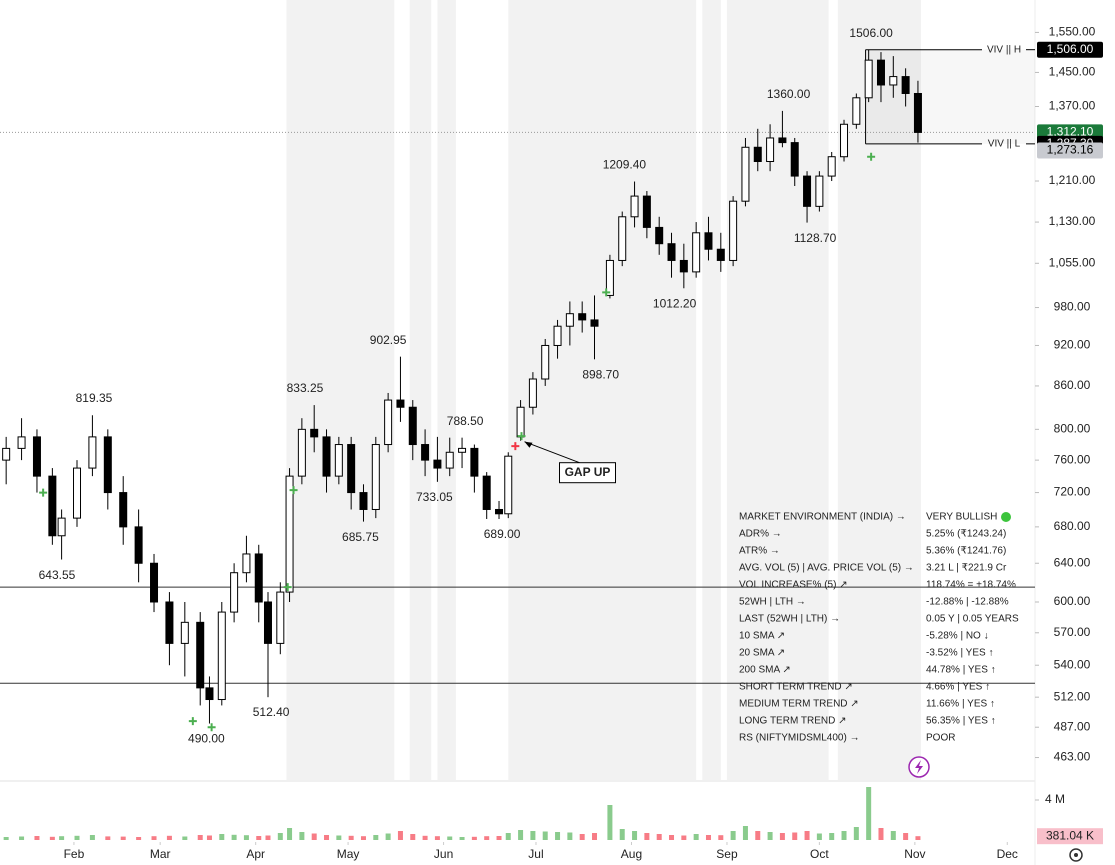 The image size is (1115, 865). I want to click on info-value: 44.78% | YES ↑, so click(961, 670).